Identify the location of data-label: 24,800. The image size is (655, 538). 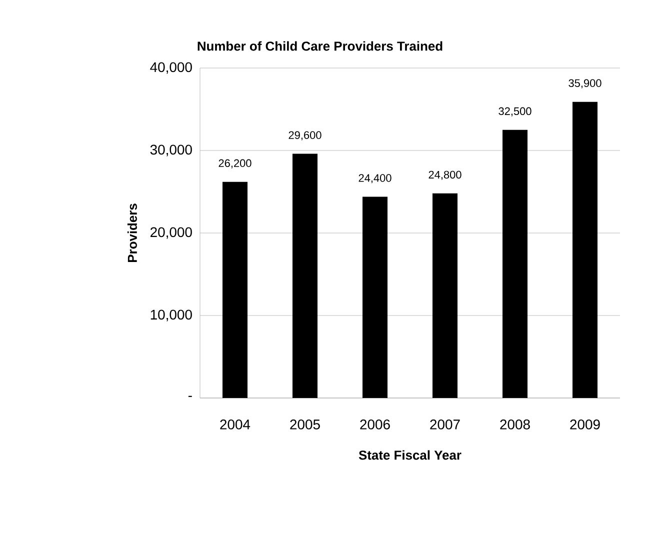
(445, 175).